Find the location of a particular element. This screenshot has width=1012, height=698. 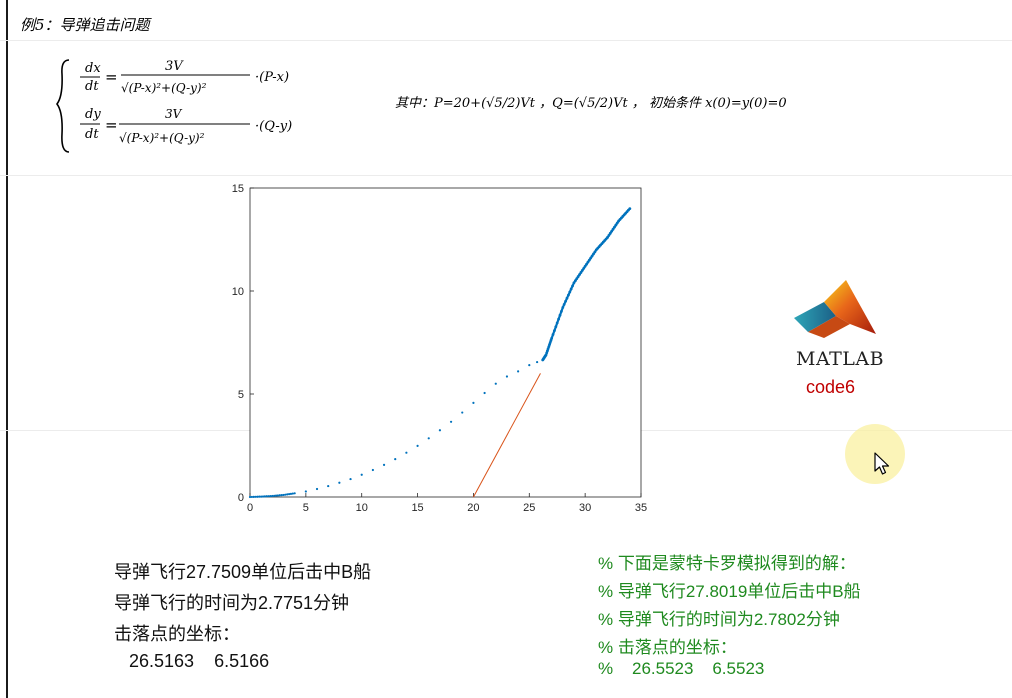

matlab-wordmark: MATLAB is located at coordinates (840, 359).